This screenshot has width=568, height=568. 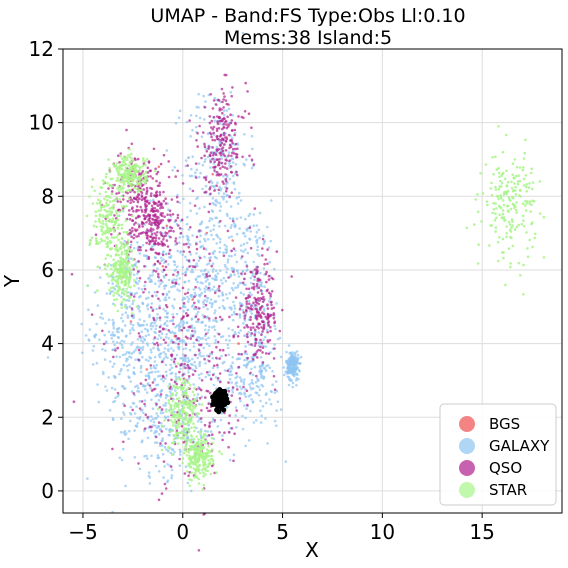 I want to click on x-tick-label: 5, so click(x=282, y=532).